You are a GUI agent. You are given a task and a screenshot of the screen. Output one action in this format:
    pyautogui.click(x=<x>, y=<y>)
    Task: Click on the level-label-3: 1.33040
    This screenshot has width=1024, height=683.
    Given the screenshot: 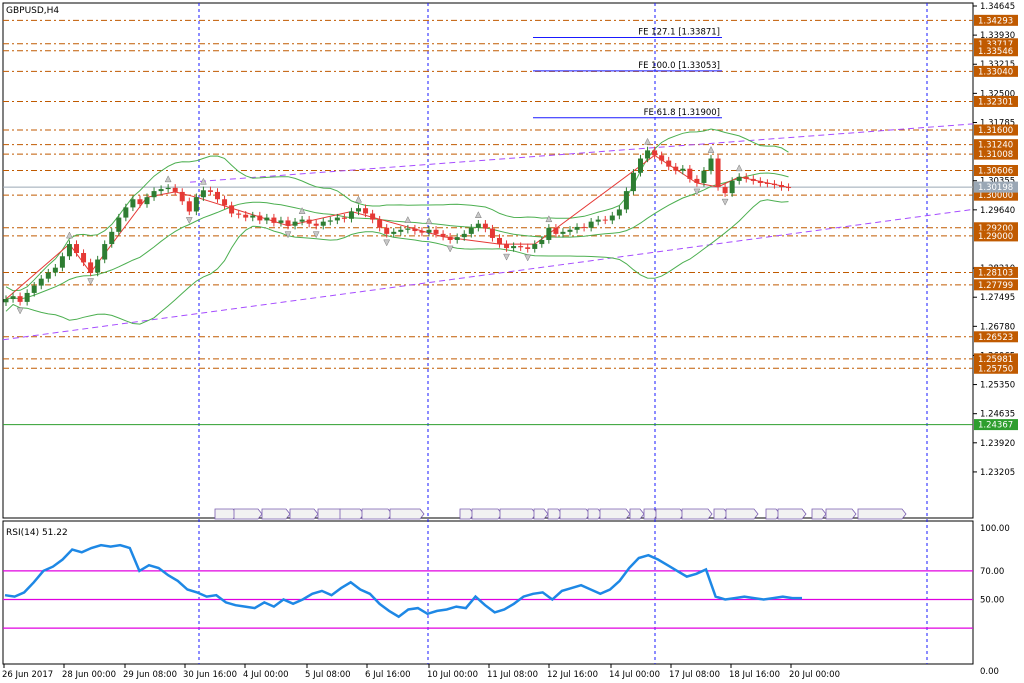 What is the action you would take?
    pyautogui.click(x=996, y=71)
    